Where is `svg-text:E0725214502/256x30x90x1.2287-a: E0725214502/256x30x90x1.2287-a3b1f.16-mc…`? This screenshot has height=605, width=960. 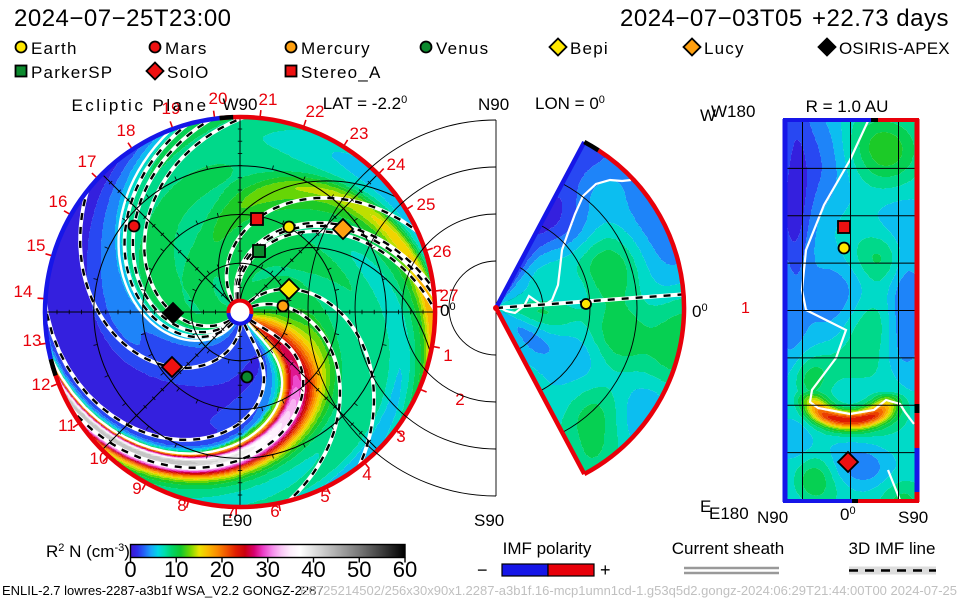 svg-text:E0725214502/256x30x90x1.2287-a: E0725214502/256x30x90x1.2287-a3b1f.16-mc… is located at coordinates (628, 590).